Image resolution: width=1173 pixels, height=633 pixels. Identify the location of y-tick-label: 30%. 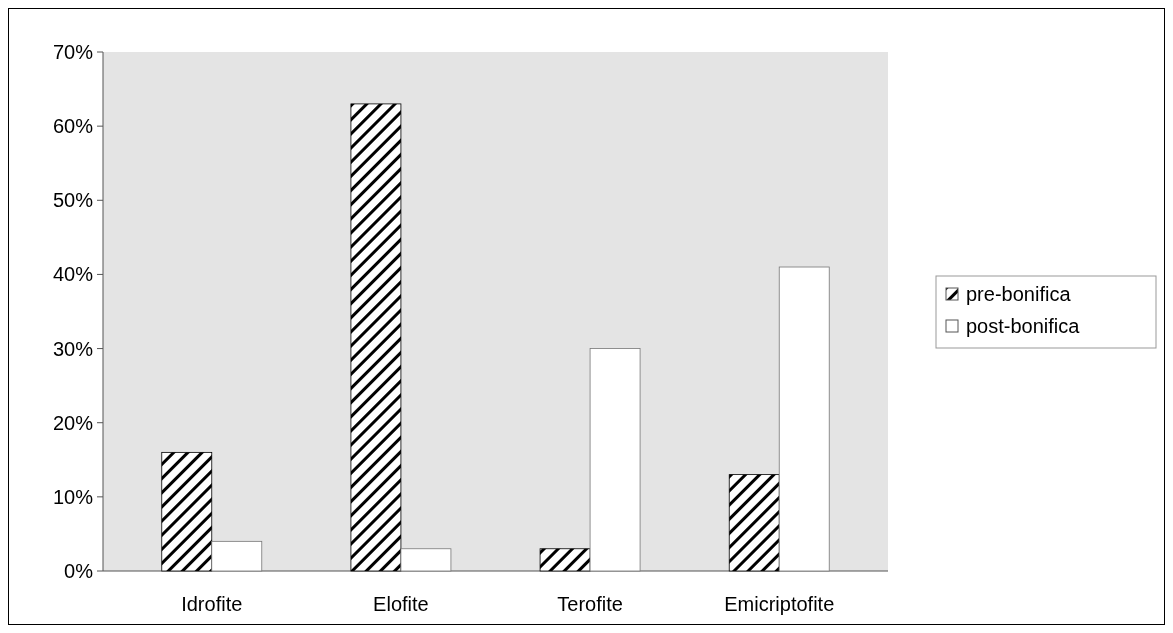
(73, 348).